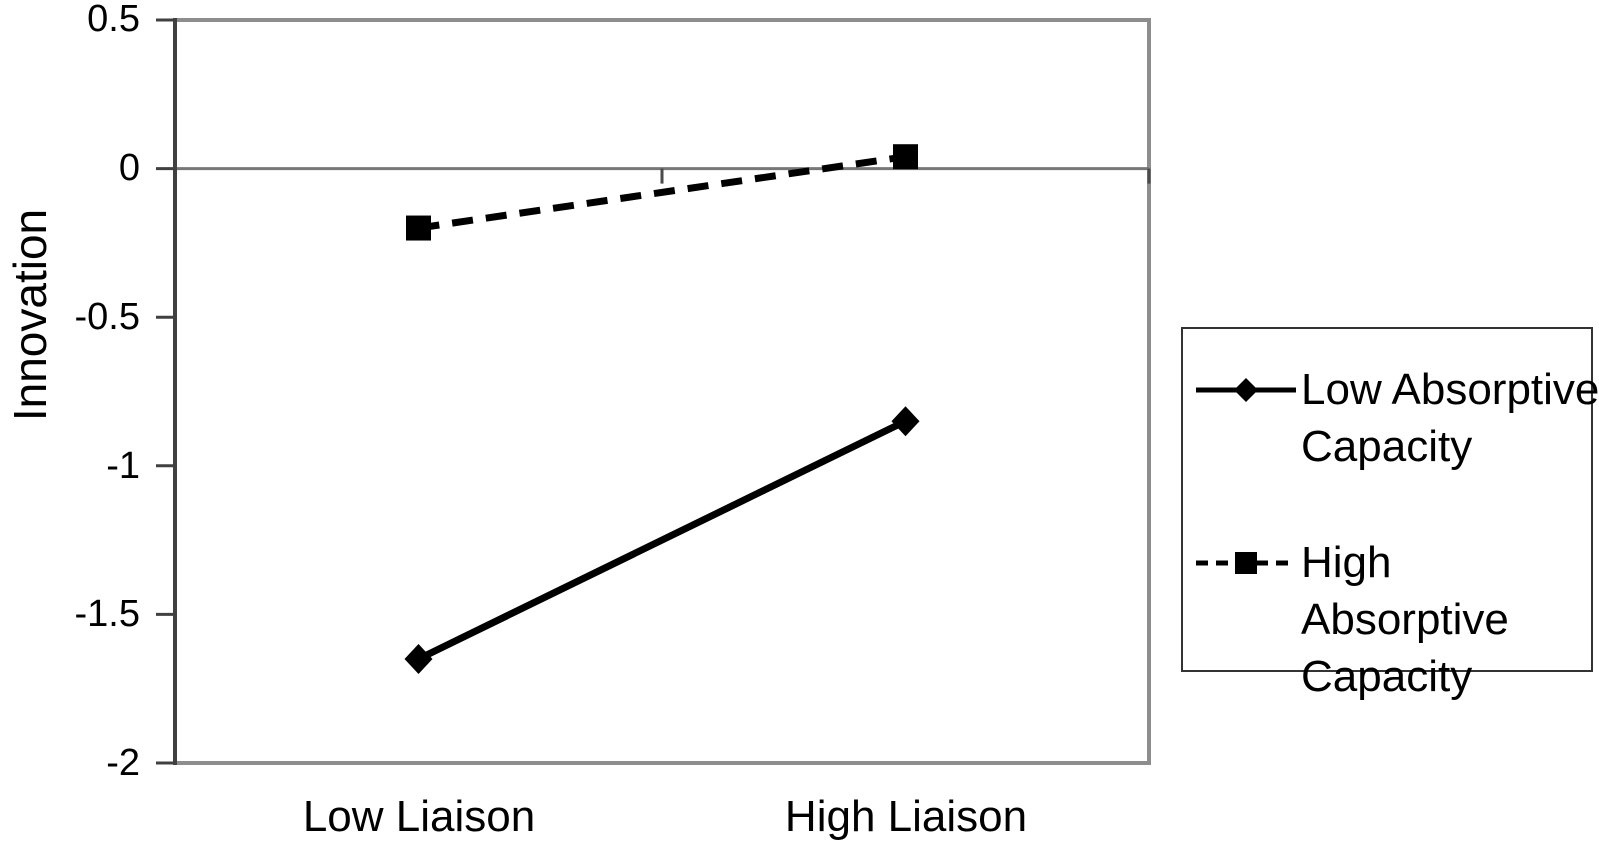 This screenshot has width=1599, height=845. Describe the element at coordinates (123, 466) in the screenshot. I see `y-tick-label: -1` at that location.